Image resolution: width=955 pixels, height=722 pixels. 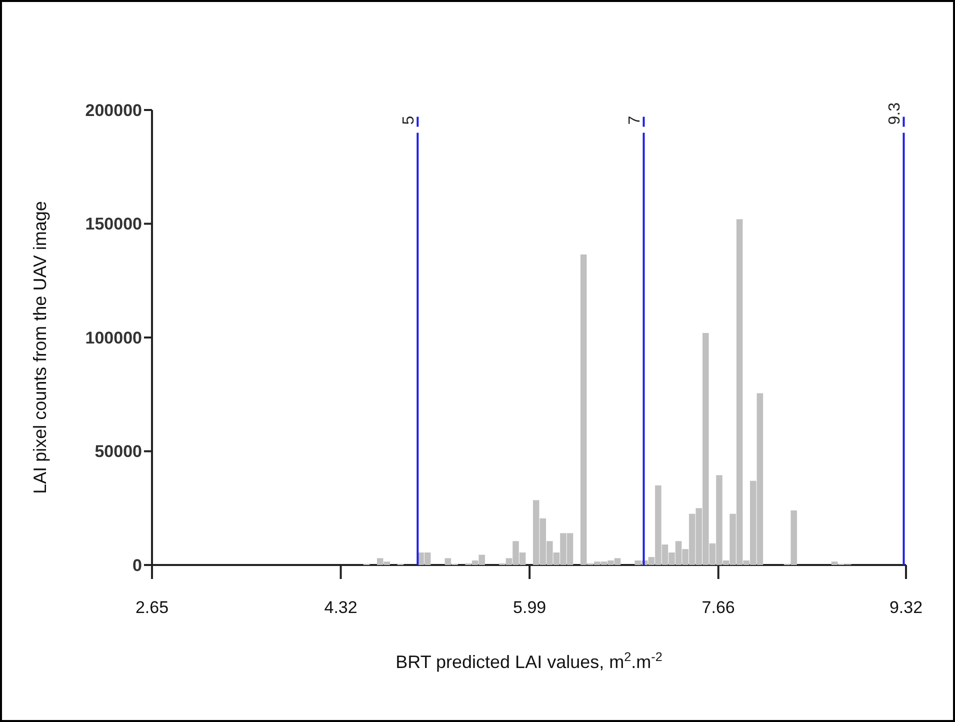 What do you see at coordinates (529, 607) in the screenshot?
I see `x-tick-label: 5.99` at bounding box center [529, 607].